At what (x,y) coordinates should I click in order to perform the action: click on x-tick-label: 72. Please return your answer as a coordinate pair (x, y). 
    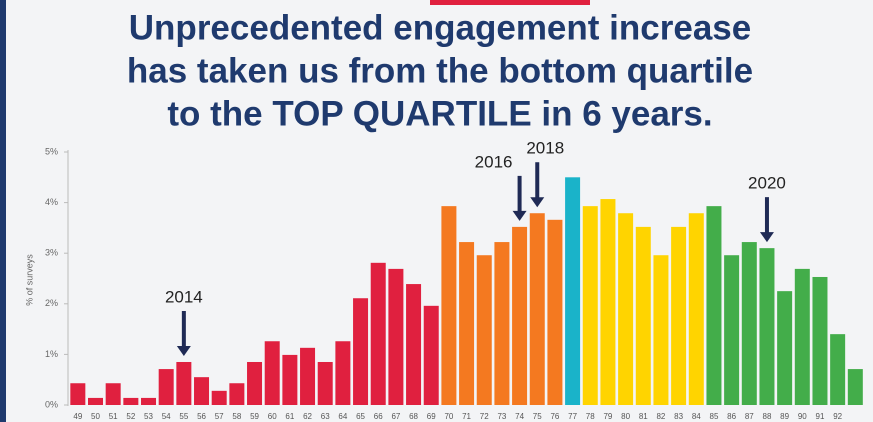
    Looking at the image, I should click on (484, 416).